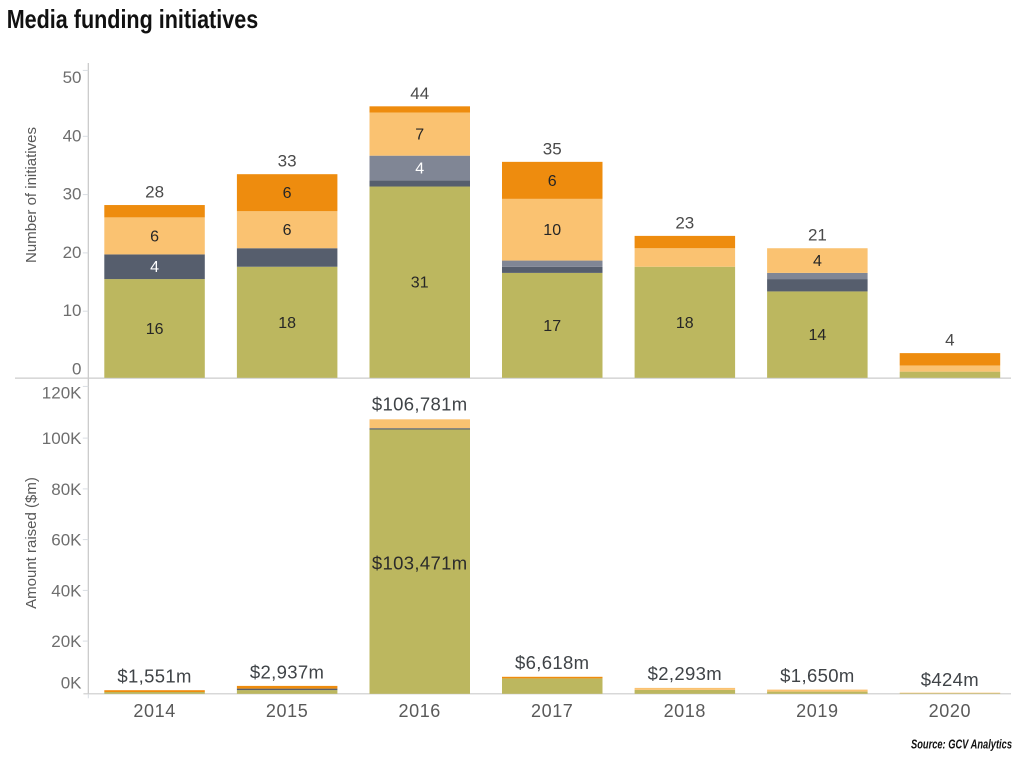  What do you see at coordinates (287, 161) in the screenshot?
I see `svg-text: 33` at bounding box center [287, 161].